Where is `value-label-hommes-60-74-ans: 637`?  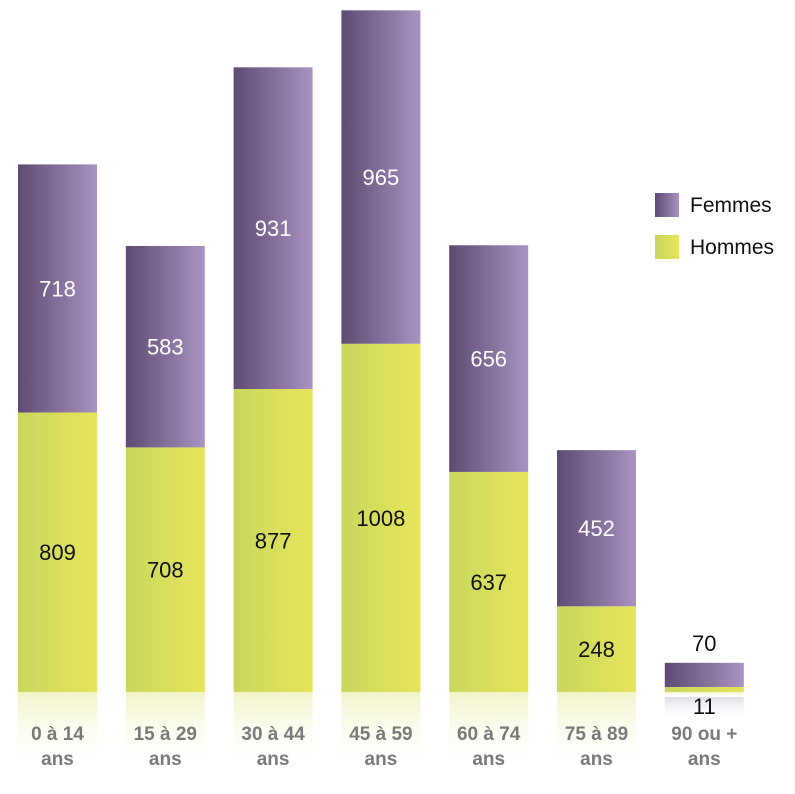
value-label-hommes-60-74-ans: 637 is located at coordinates (488, 582).